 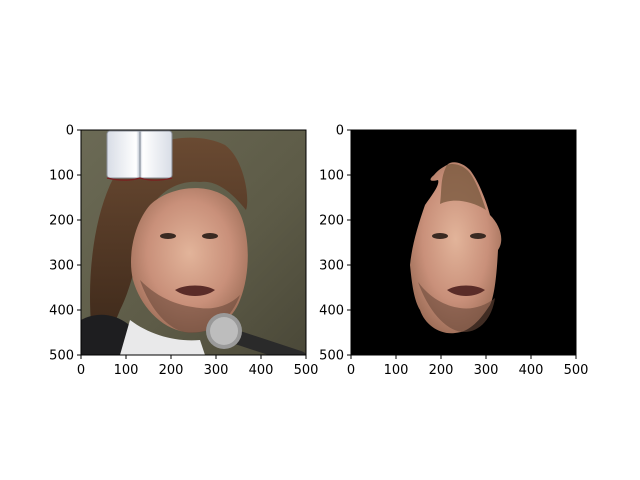 I want to click on mask-beard, so click(x=456, y=307).